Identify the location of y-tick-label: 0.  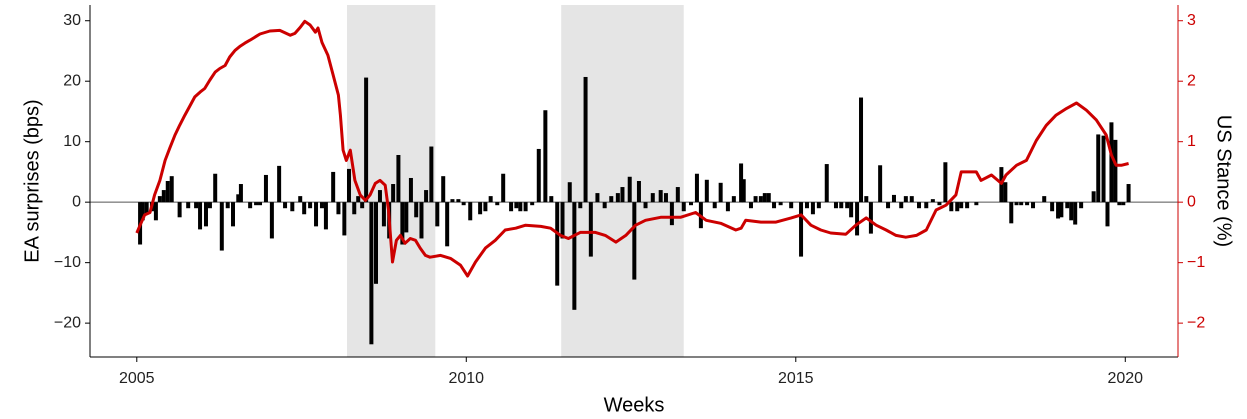
(76, 201).